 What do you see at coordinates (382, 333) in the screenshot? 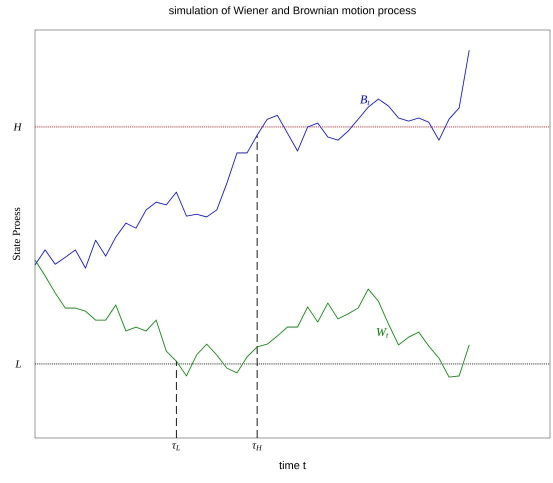
I see `series-label: W$_{t}$` at bounding box center [382, 333].